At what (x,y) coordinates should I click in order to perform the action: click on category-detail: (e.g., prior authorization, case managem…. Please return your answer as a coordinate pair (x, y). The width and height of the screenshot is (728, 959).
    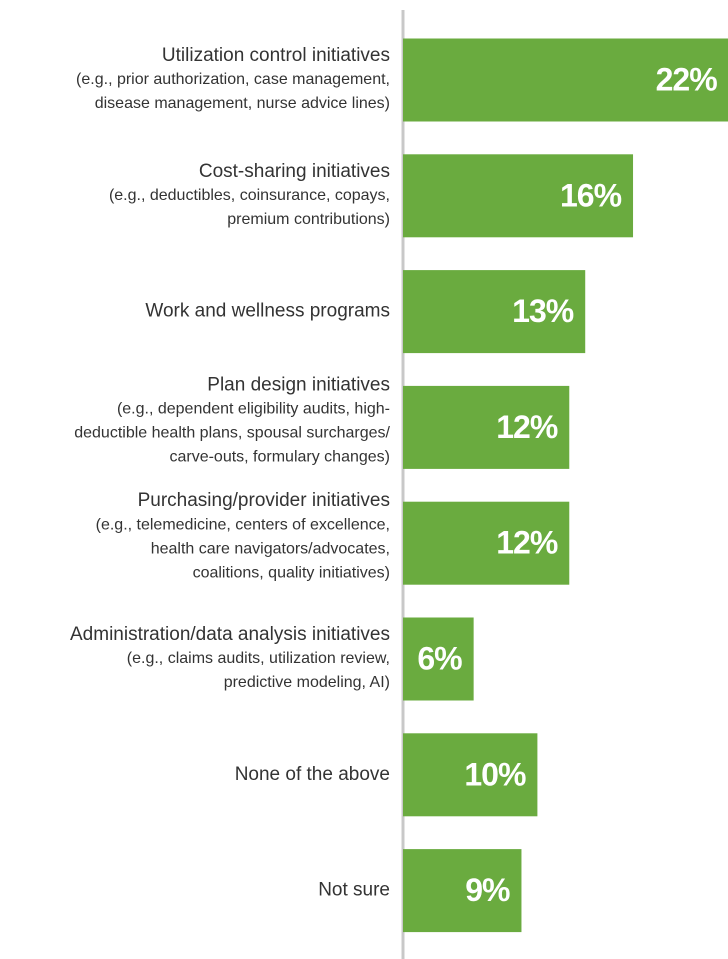
    Looking at the image, I should click on (233, 79).